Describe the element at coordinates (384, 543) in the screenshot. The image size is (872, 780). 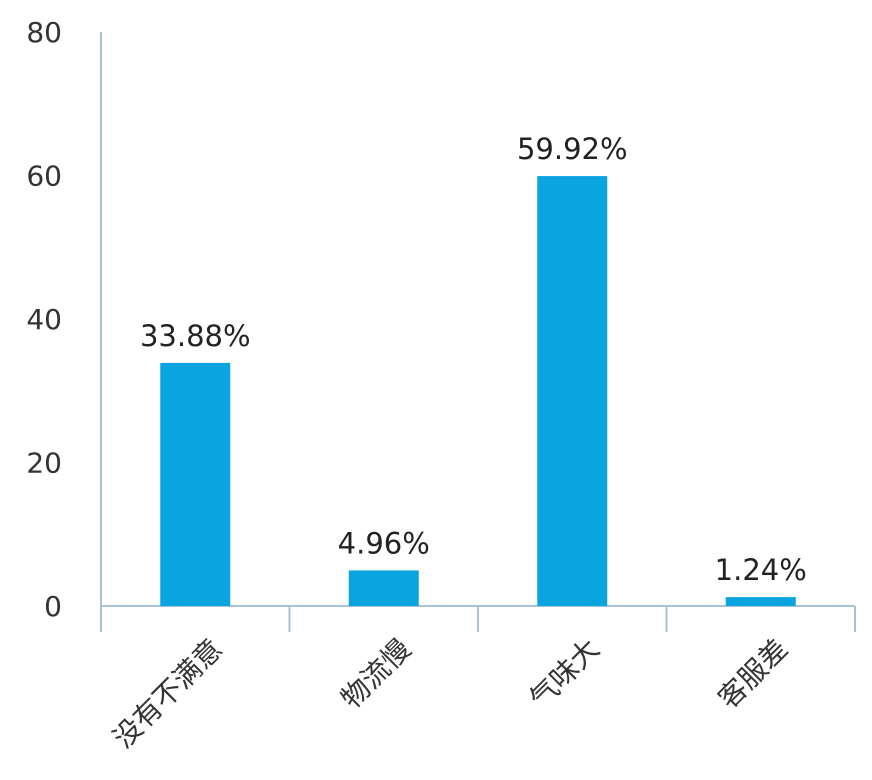
I see `data-label: 4.96%` at that location.